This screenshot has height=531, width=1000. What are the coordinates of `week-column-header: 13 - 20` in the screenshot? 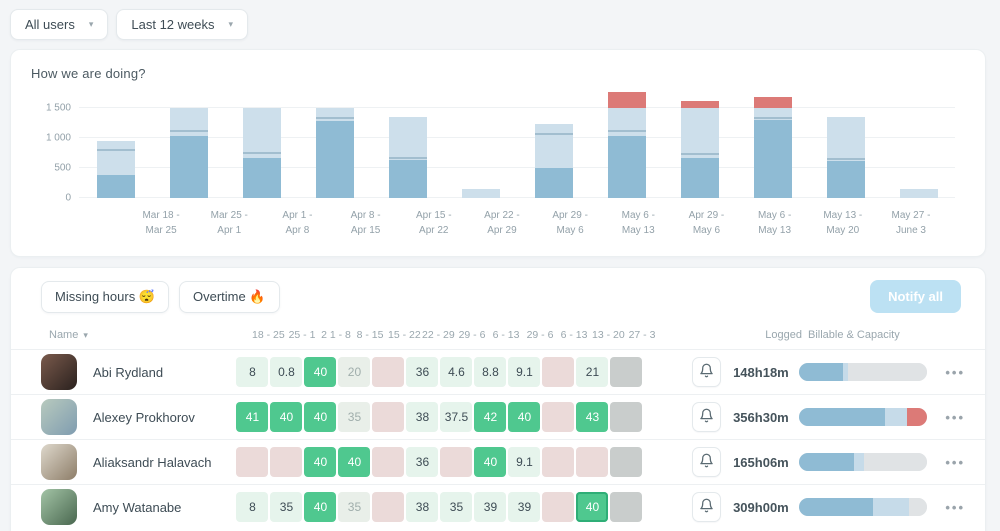 It's located at (608, 335).